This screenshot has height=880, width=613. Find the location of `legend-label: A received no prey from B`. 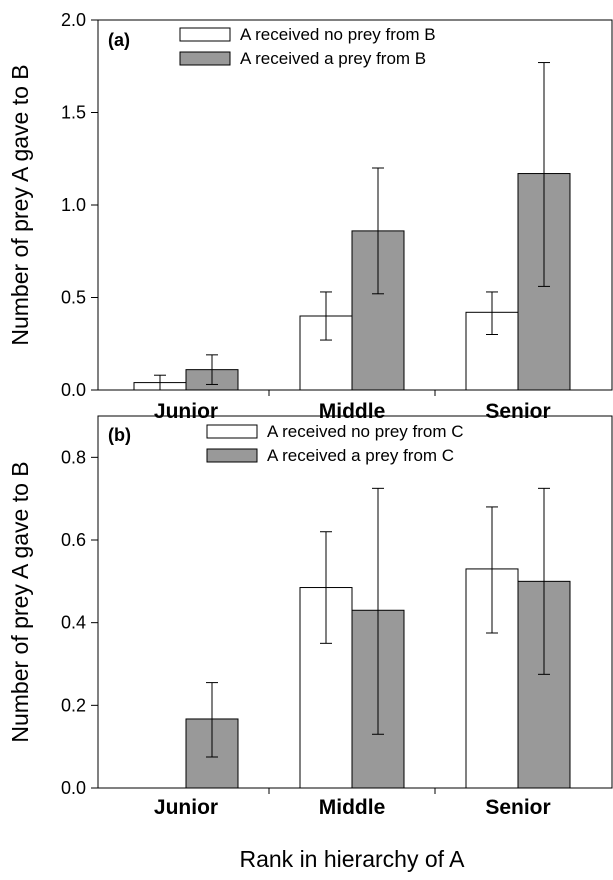

legend-label: A received no prey from B is located at coordinates (338, 34).